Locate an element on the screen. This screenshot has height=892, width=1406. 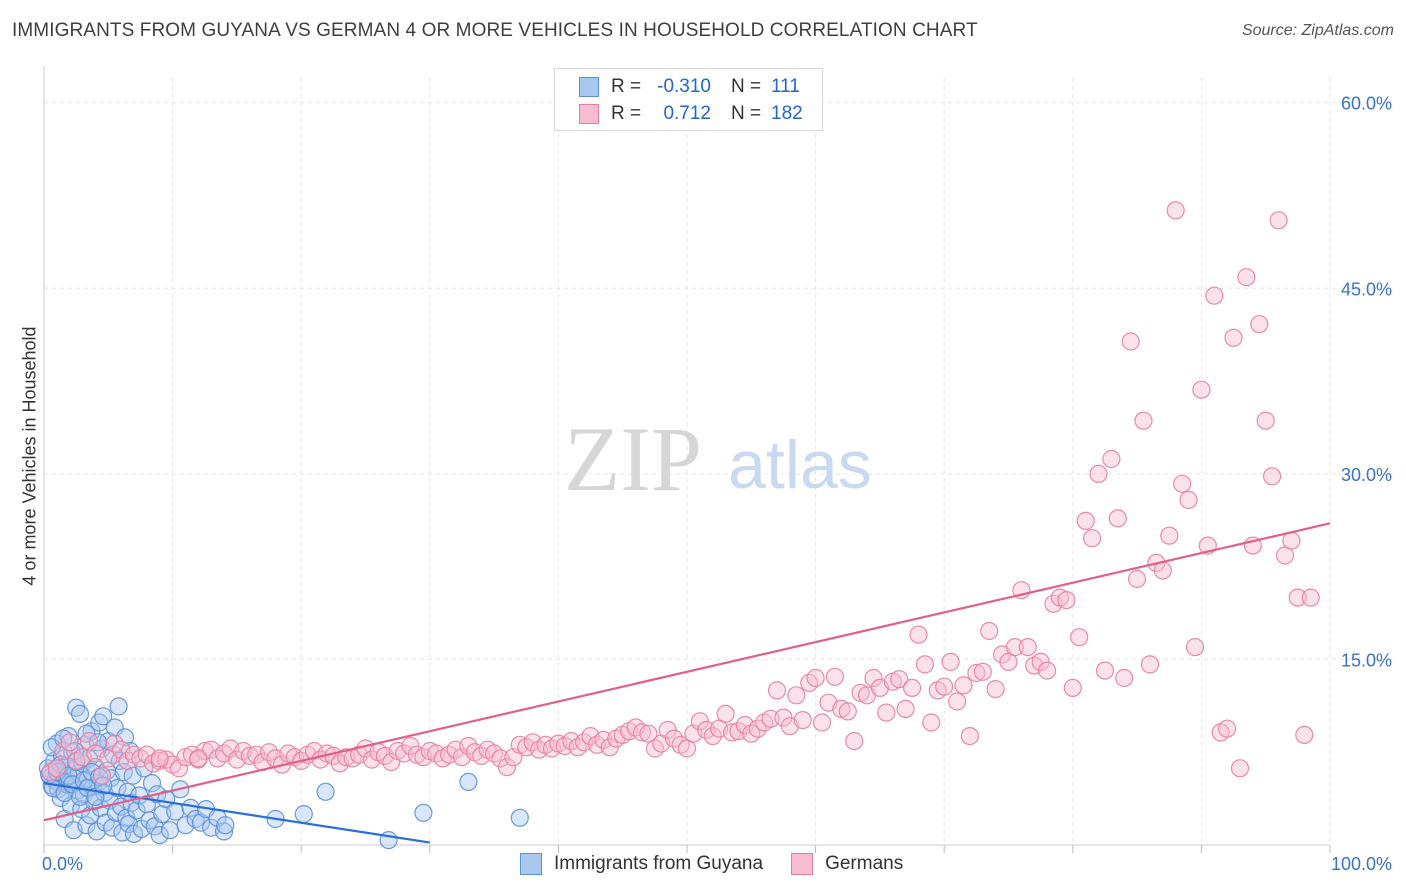
x-tick-label: 100.0% is located at coordinates (1361, 864).